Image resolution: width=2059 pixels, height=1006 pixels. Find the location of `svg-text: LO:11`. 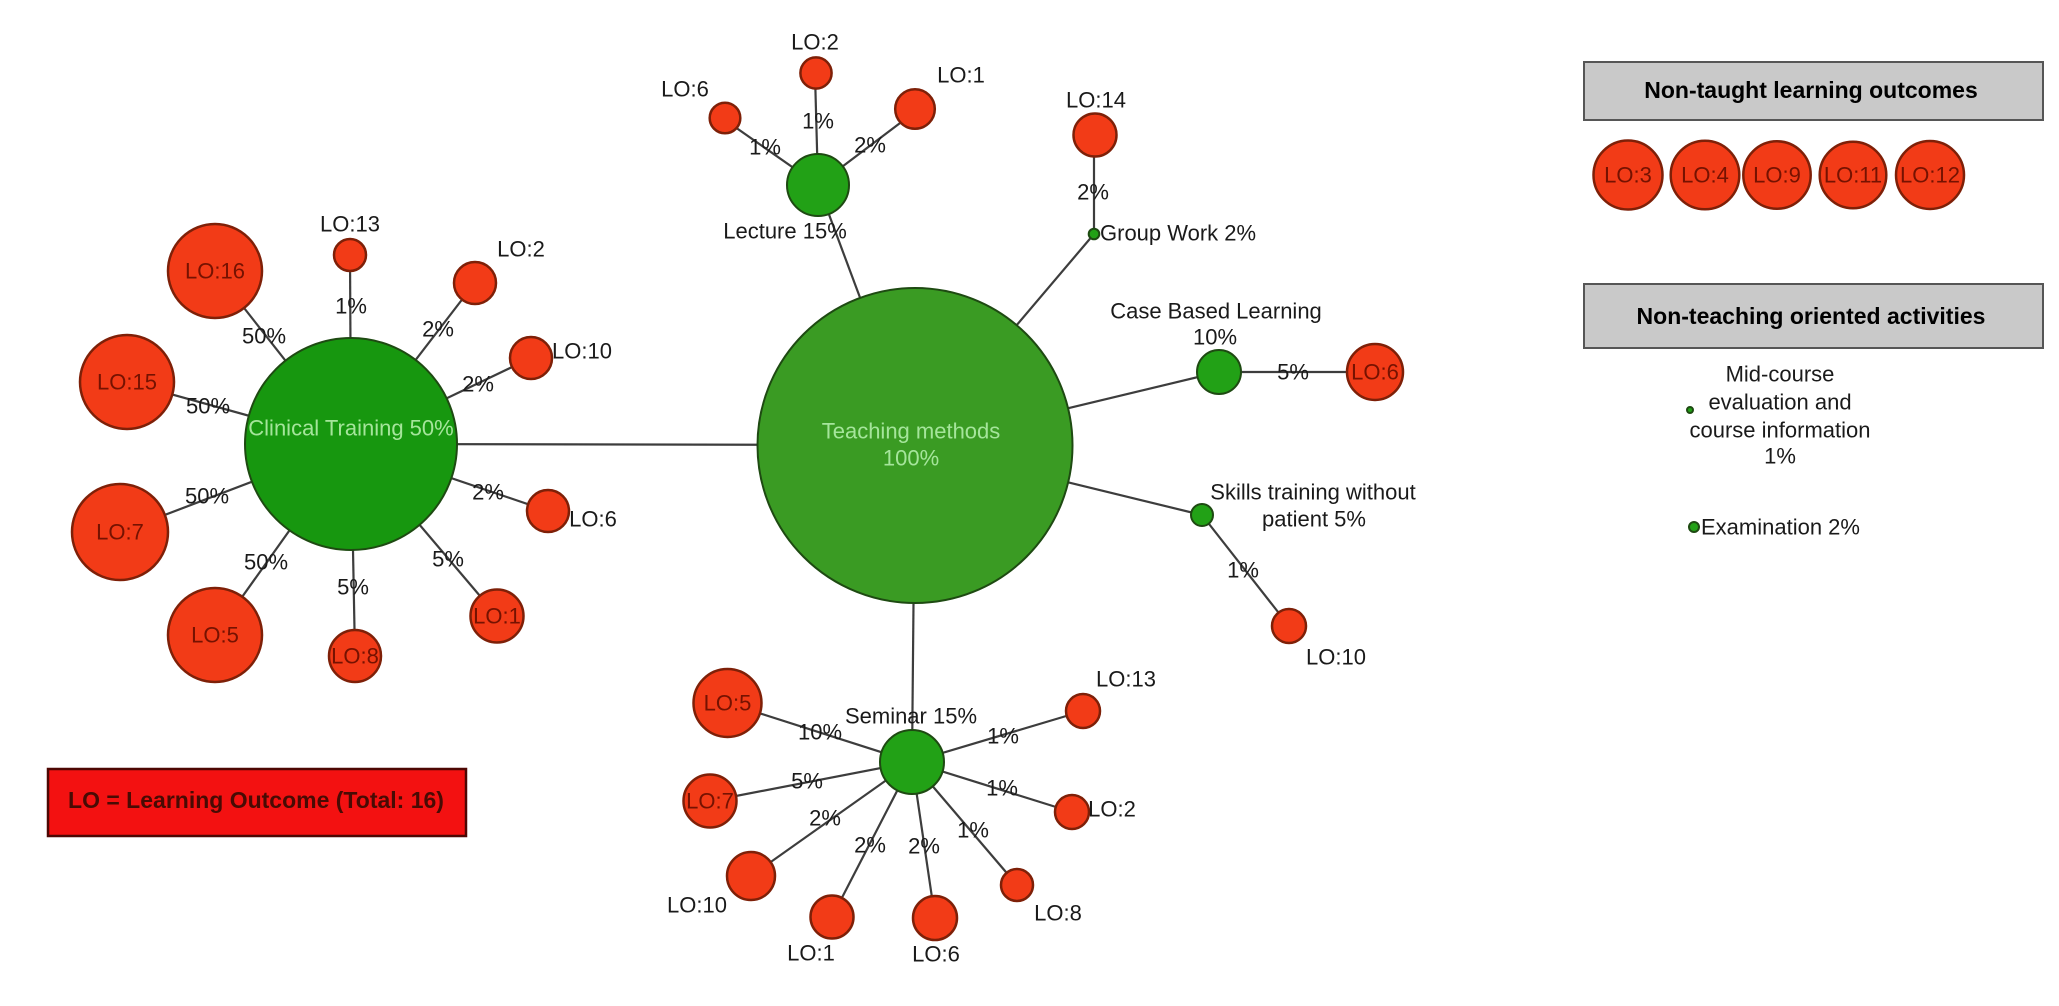

svg-text: LO:11 is located at coordinates (1853, 175).